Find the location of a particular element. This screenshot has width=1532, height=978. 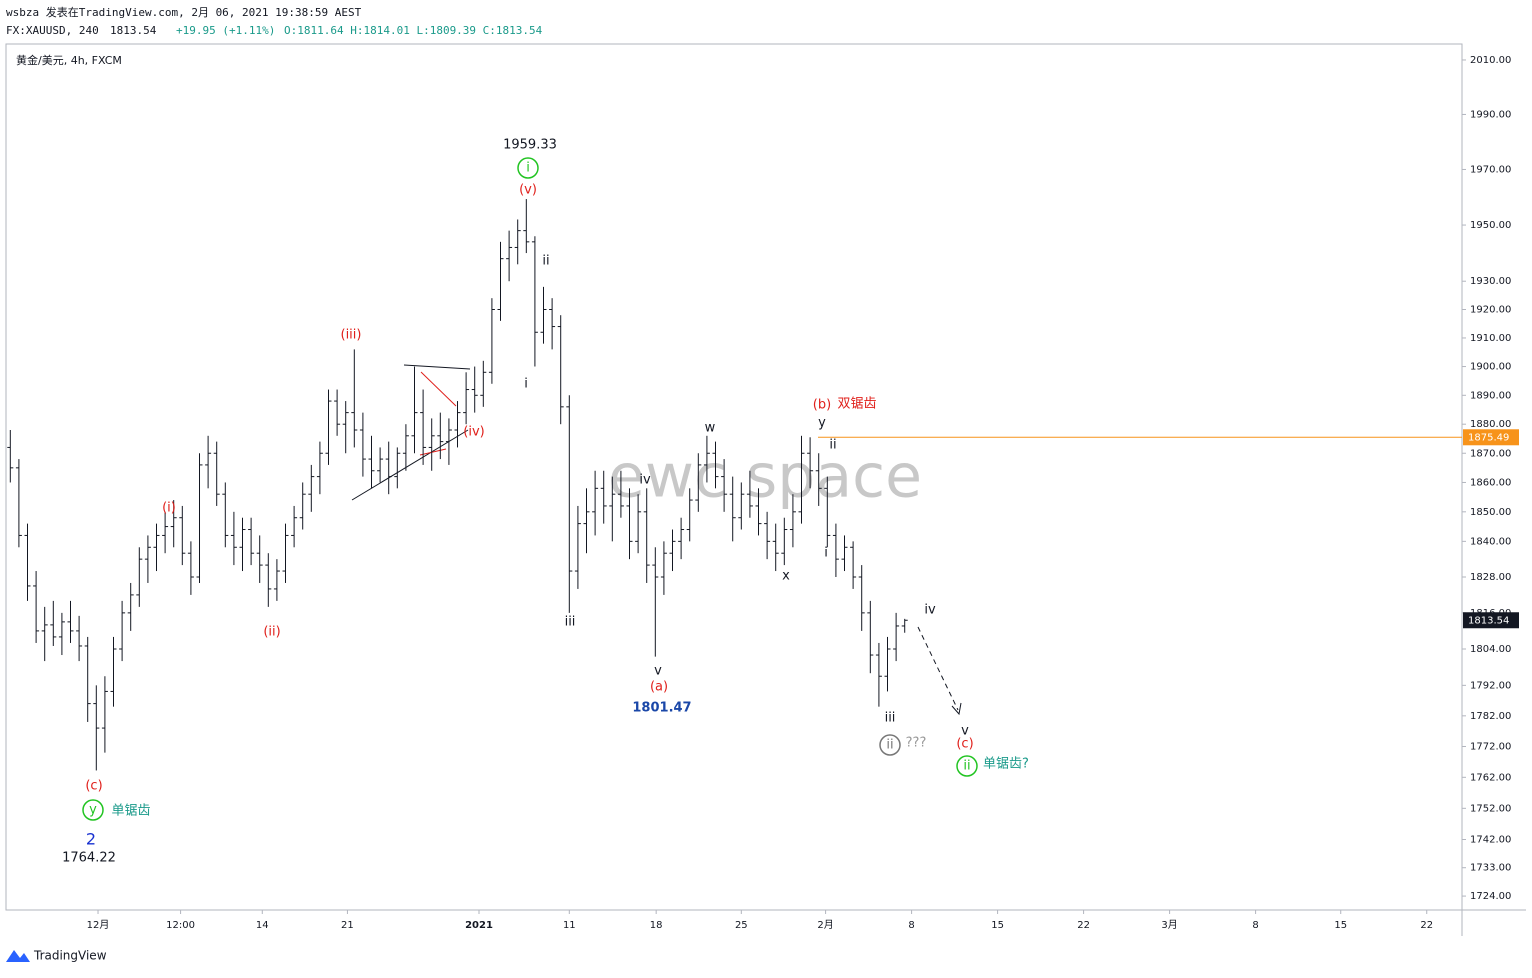

y-tick-label: 1742.00 is located at coordinates (1490, 839).